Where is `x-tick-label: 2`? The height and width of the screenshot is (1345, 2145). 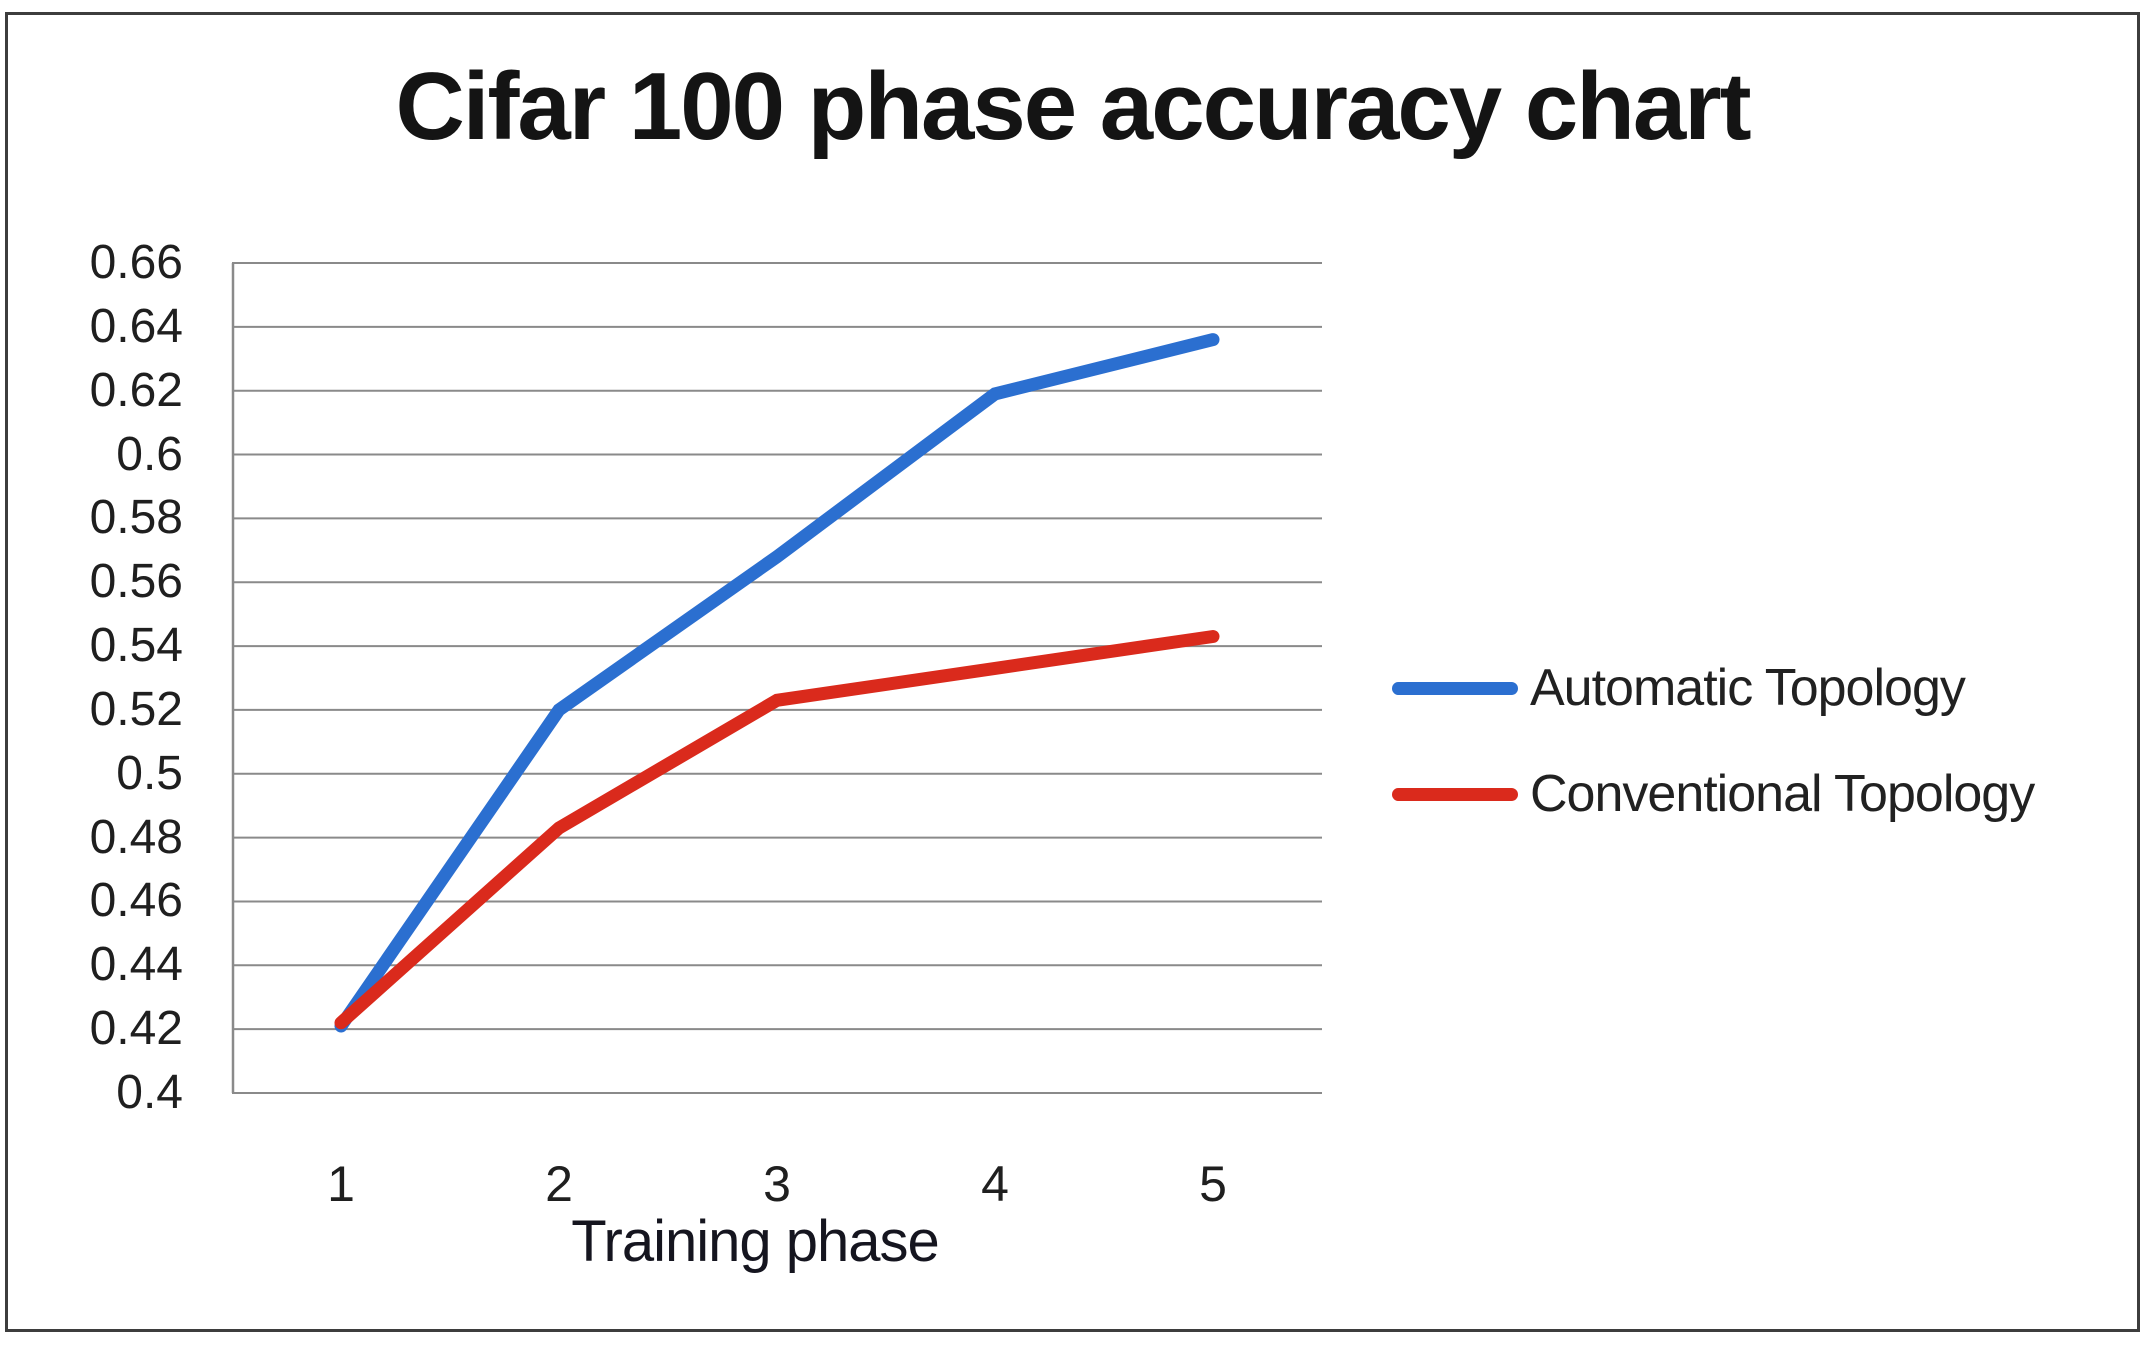 x-tick-label: 2 is located at coordinates (559, 1184).